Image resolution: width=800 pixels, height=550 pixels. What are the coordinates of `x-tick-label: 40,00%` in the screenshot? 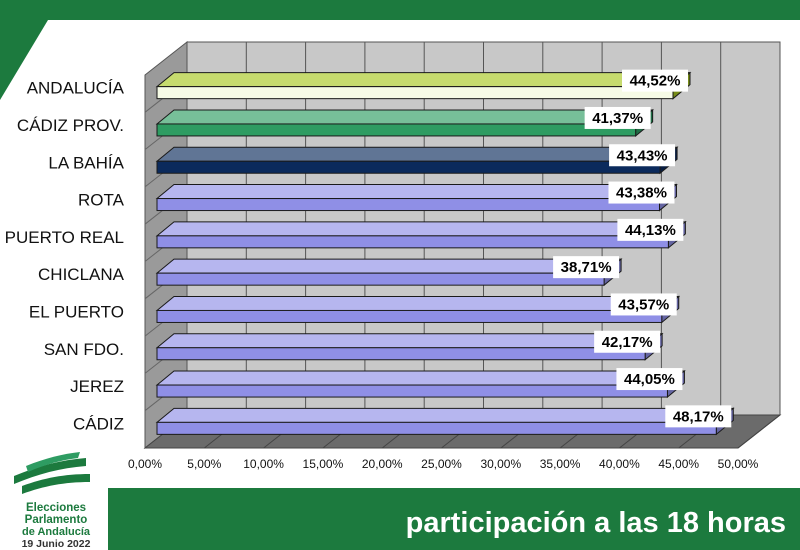 It's located at (619, 464).